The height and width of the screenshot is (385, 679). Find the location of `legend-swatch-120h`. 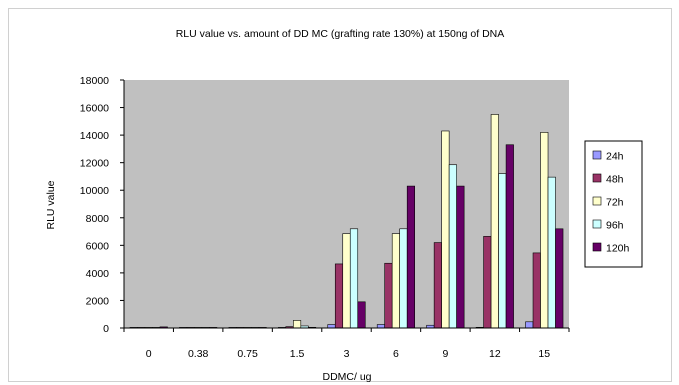

legend-swatch-120h is located at coordinates (597, 247).